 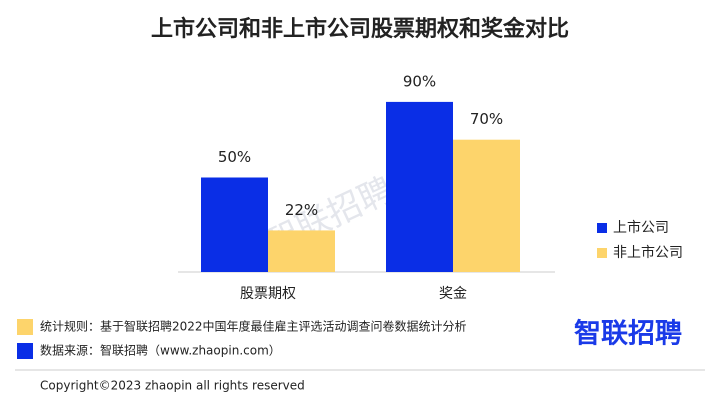 What do you see at coordinates (268, 294) in the screenshot?
I see `x-tick-label: 股票期权` at bounding box center [268, 294].